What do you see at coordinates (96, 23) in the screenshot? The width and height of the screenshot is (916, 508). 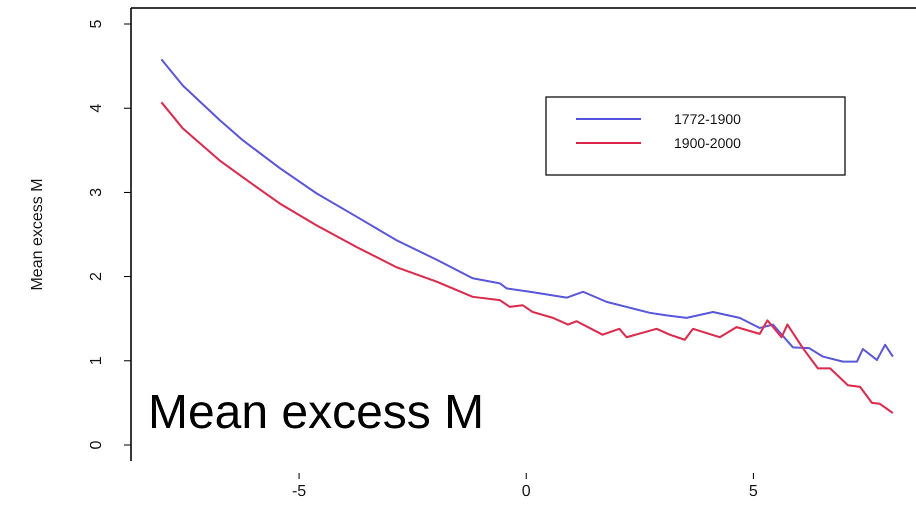 I see `y-tick-label: 5` at bounding box center [96, 23].